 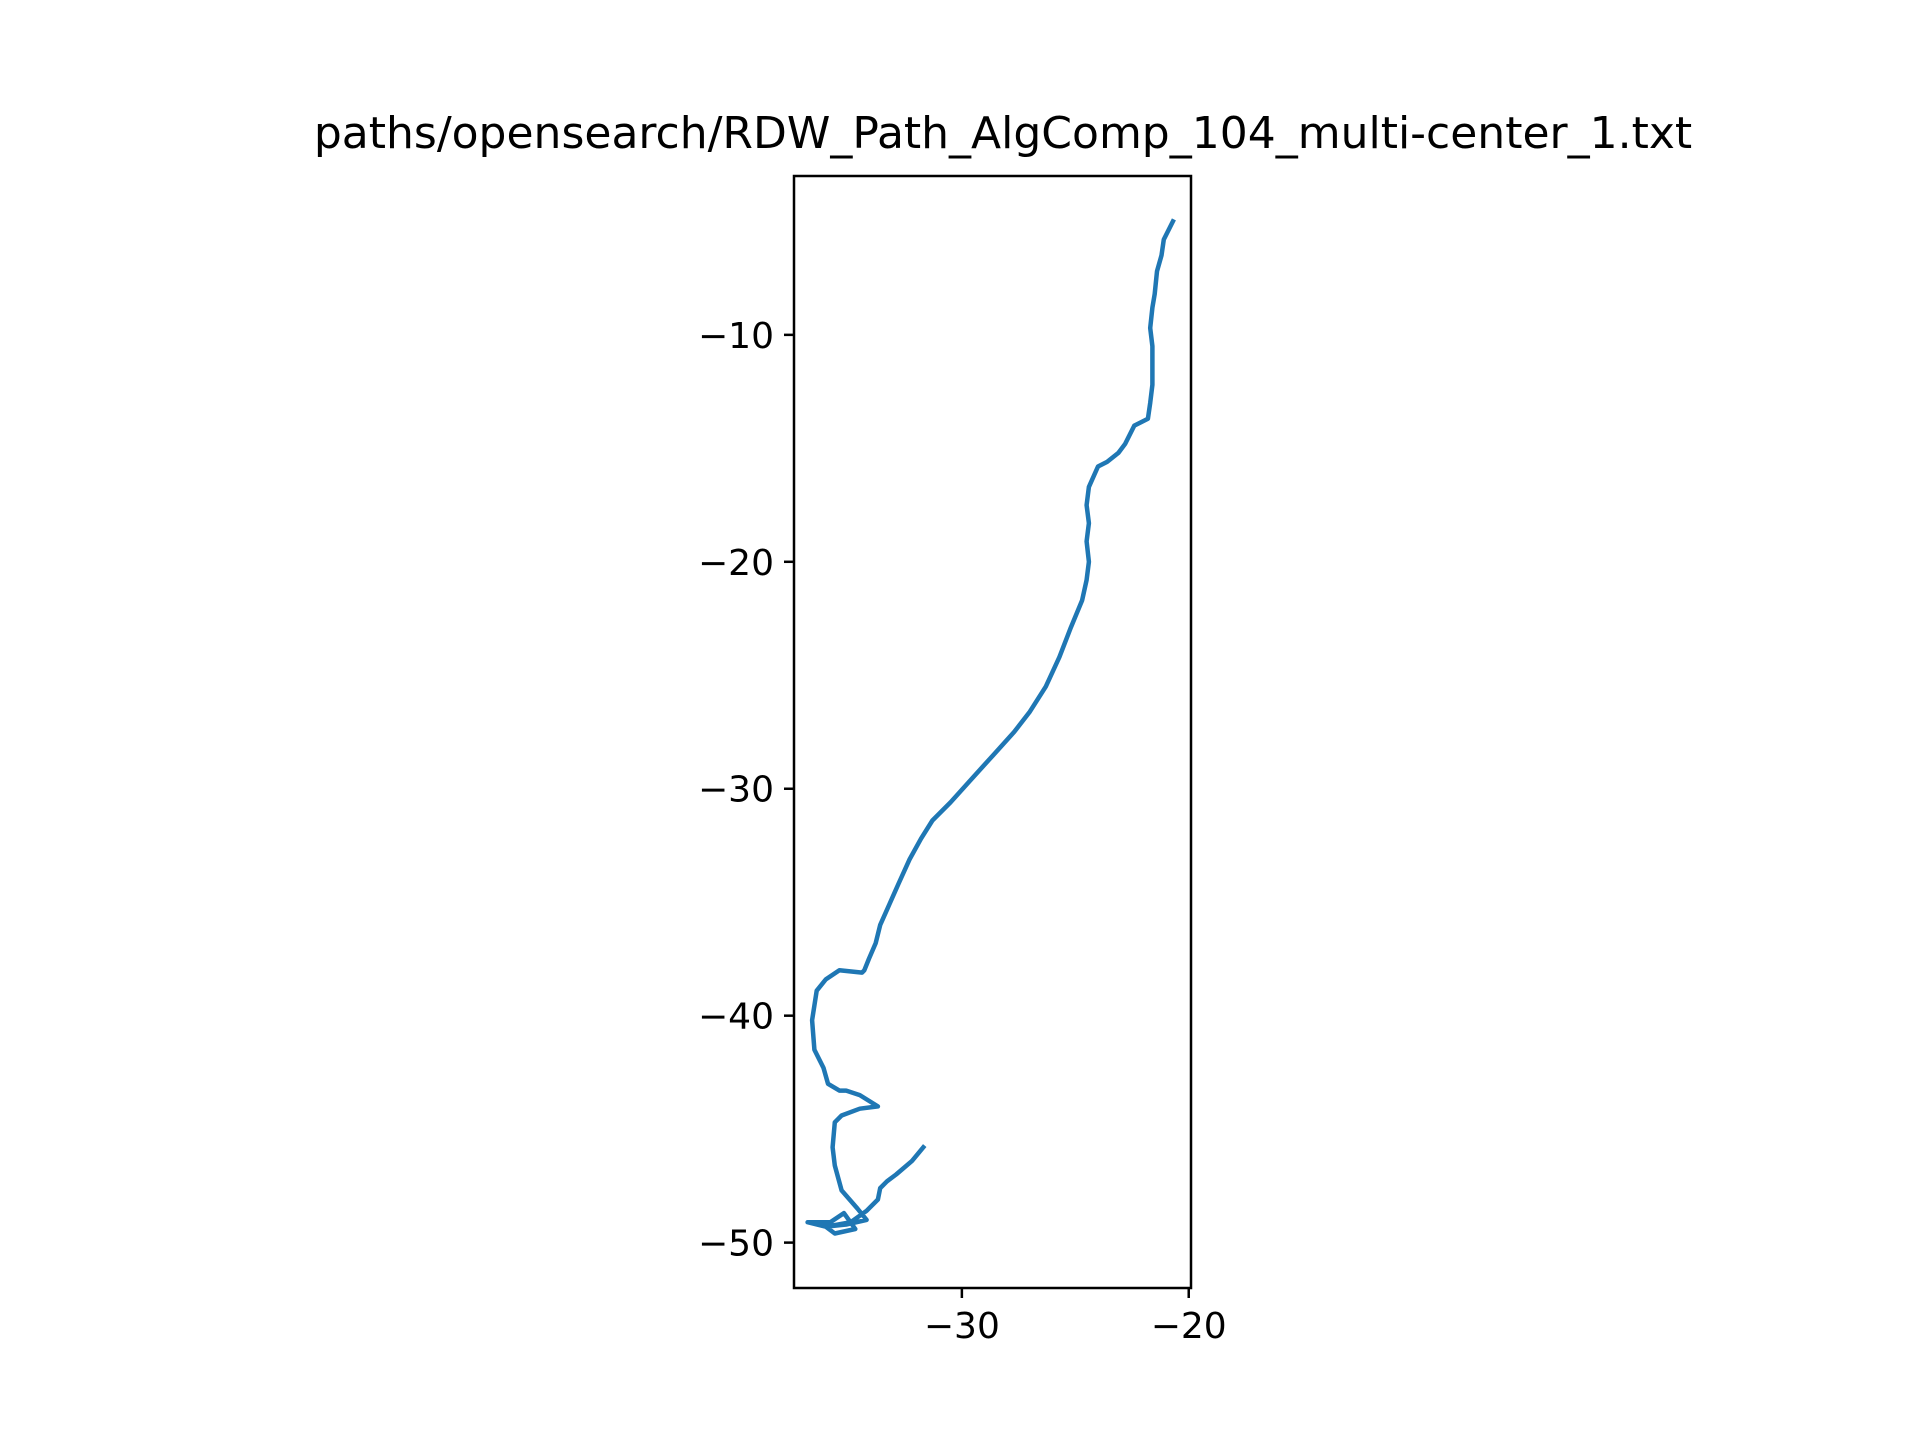 I want to click on x-tick-label: −20, so click(x=1189, y=1326).